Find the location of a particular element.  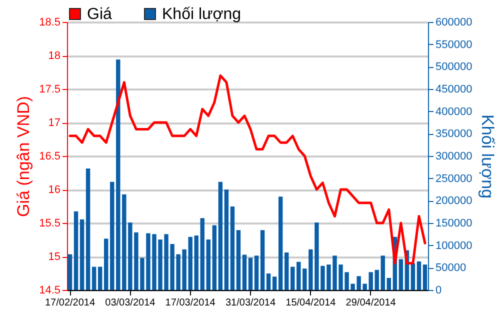

x-tick-label: 17/03/2014 is located at coordinates (190, 303).